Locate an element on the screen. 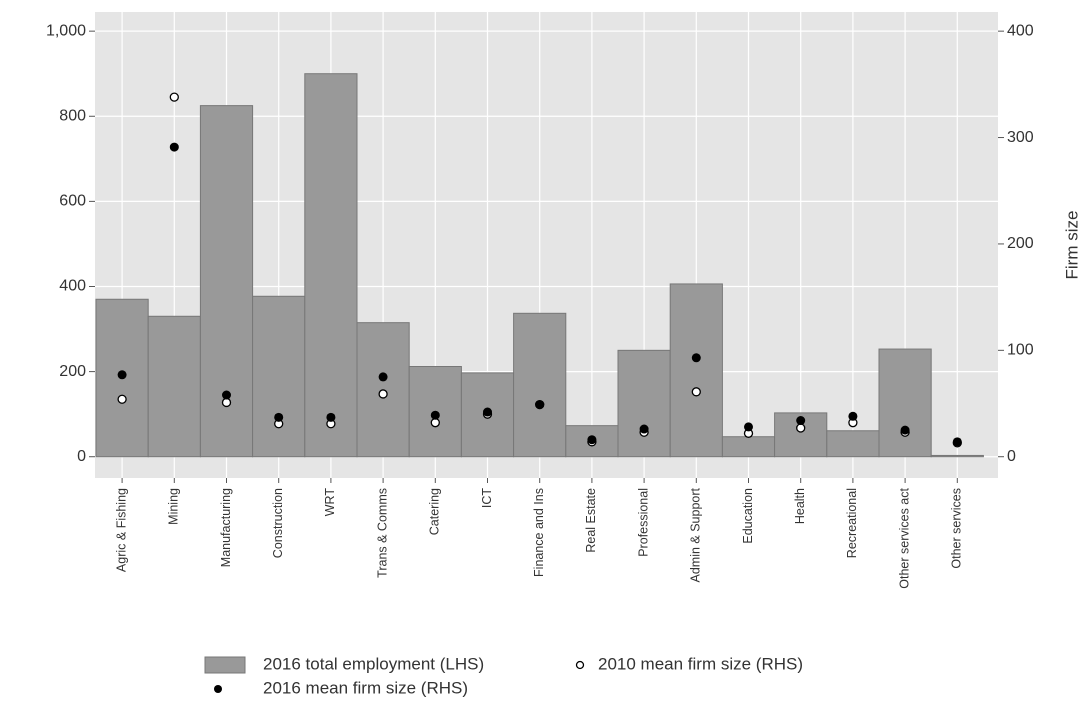  x-tick-label: Finance and Ins is located at coordinates (539, 532).